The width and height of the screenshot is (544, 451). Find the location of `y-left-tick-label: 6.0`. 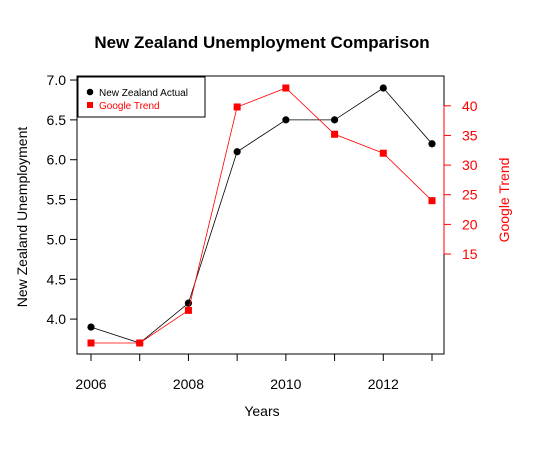

y-left-tick-label: 6.0 is located at coordinates (57, 160).